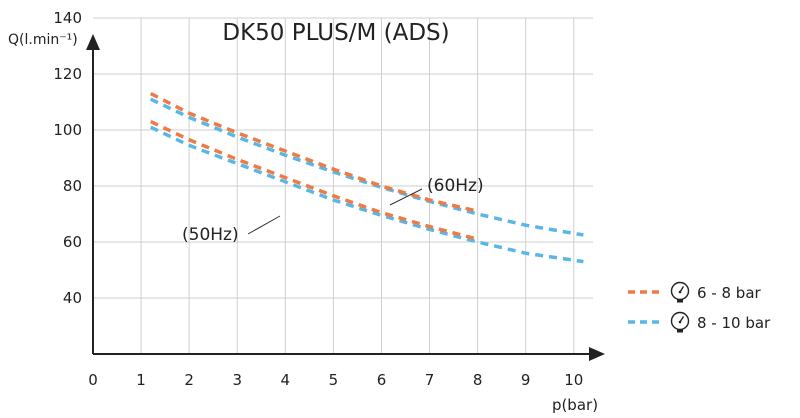 This screenshot has width=800, height=418. What do you see at coordinates (210, 235) in the screenshot?
I see `annotation-50hz: (50Hz)` at bounding box center [210, 235].